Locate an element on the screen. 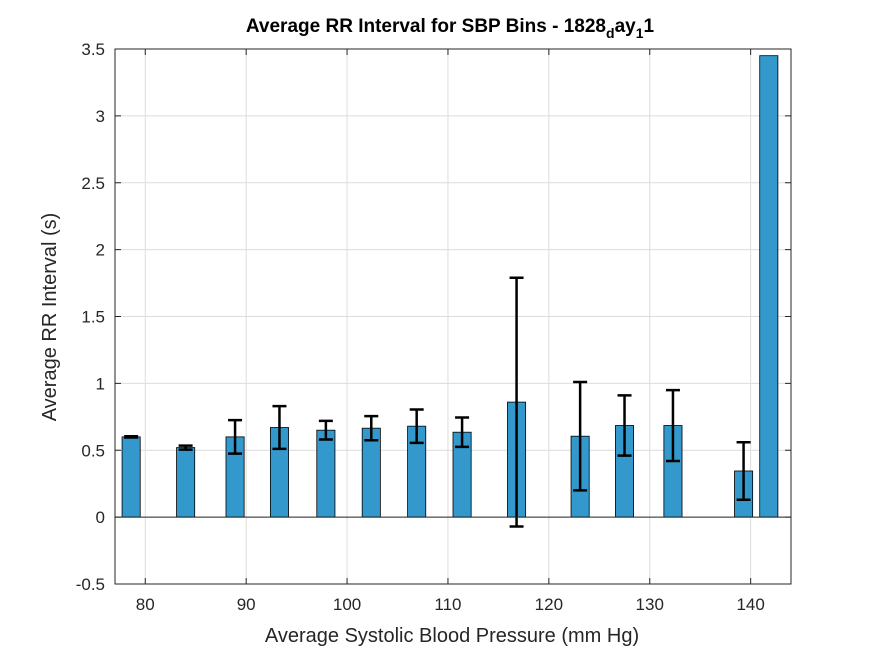  x-tick-label: 110 is located at coordinates (447, 604).